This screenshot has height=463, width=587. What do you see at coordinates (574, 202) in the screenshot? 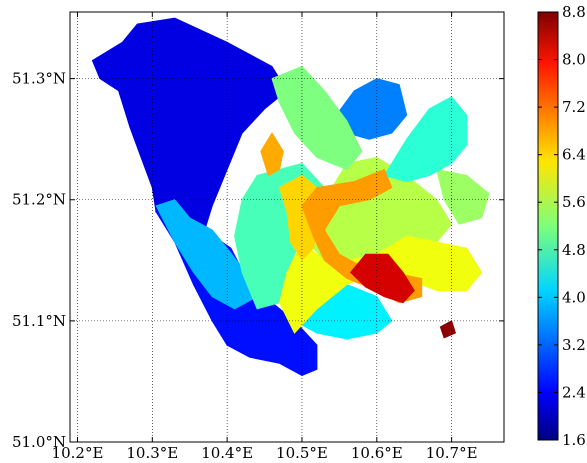
I see `colorbar-tick-label: 5.6` at bounding box center [574, 202].